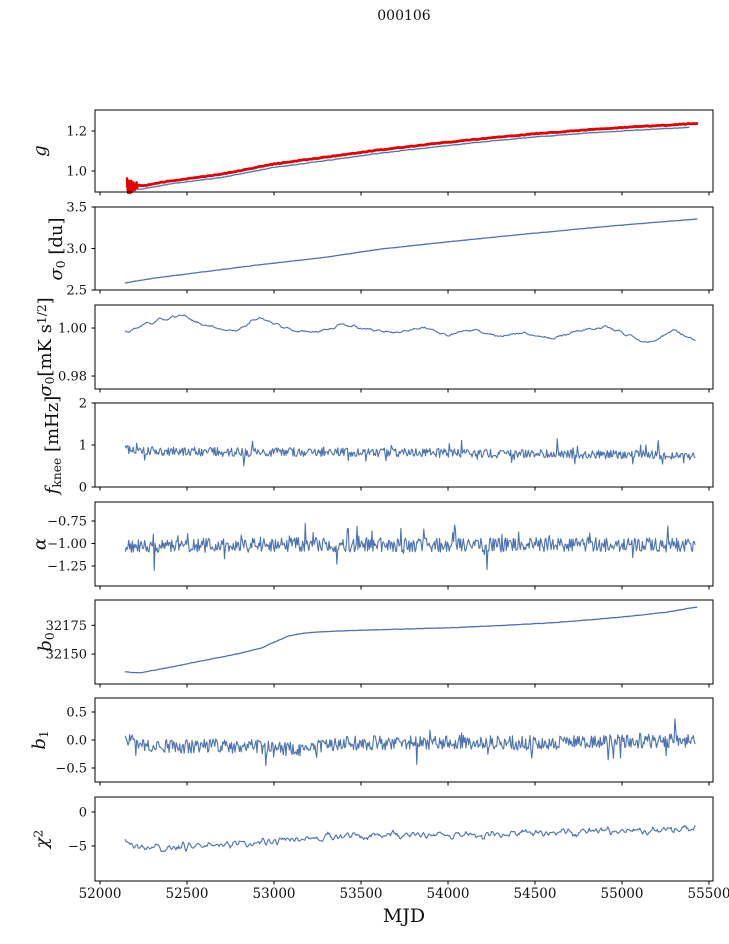  Describe the element at coordinates (187, 894) in the screenshot. I see `x-tick-label: 52500` at that location.